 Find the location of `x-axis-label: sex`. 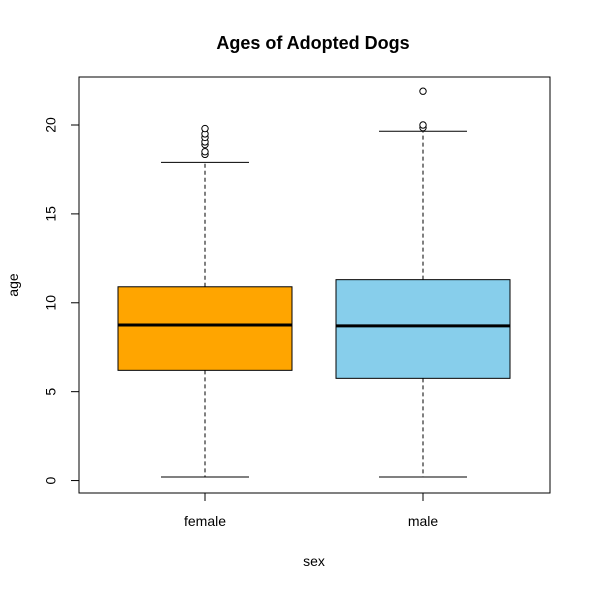

x-axis-label: sex is located at coordinates (314, 561).